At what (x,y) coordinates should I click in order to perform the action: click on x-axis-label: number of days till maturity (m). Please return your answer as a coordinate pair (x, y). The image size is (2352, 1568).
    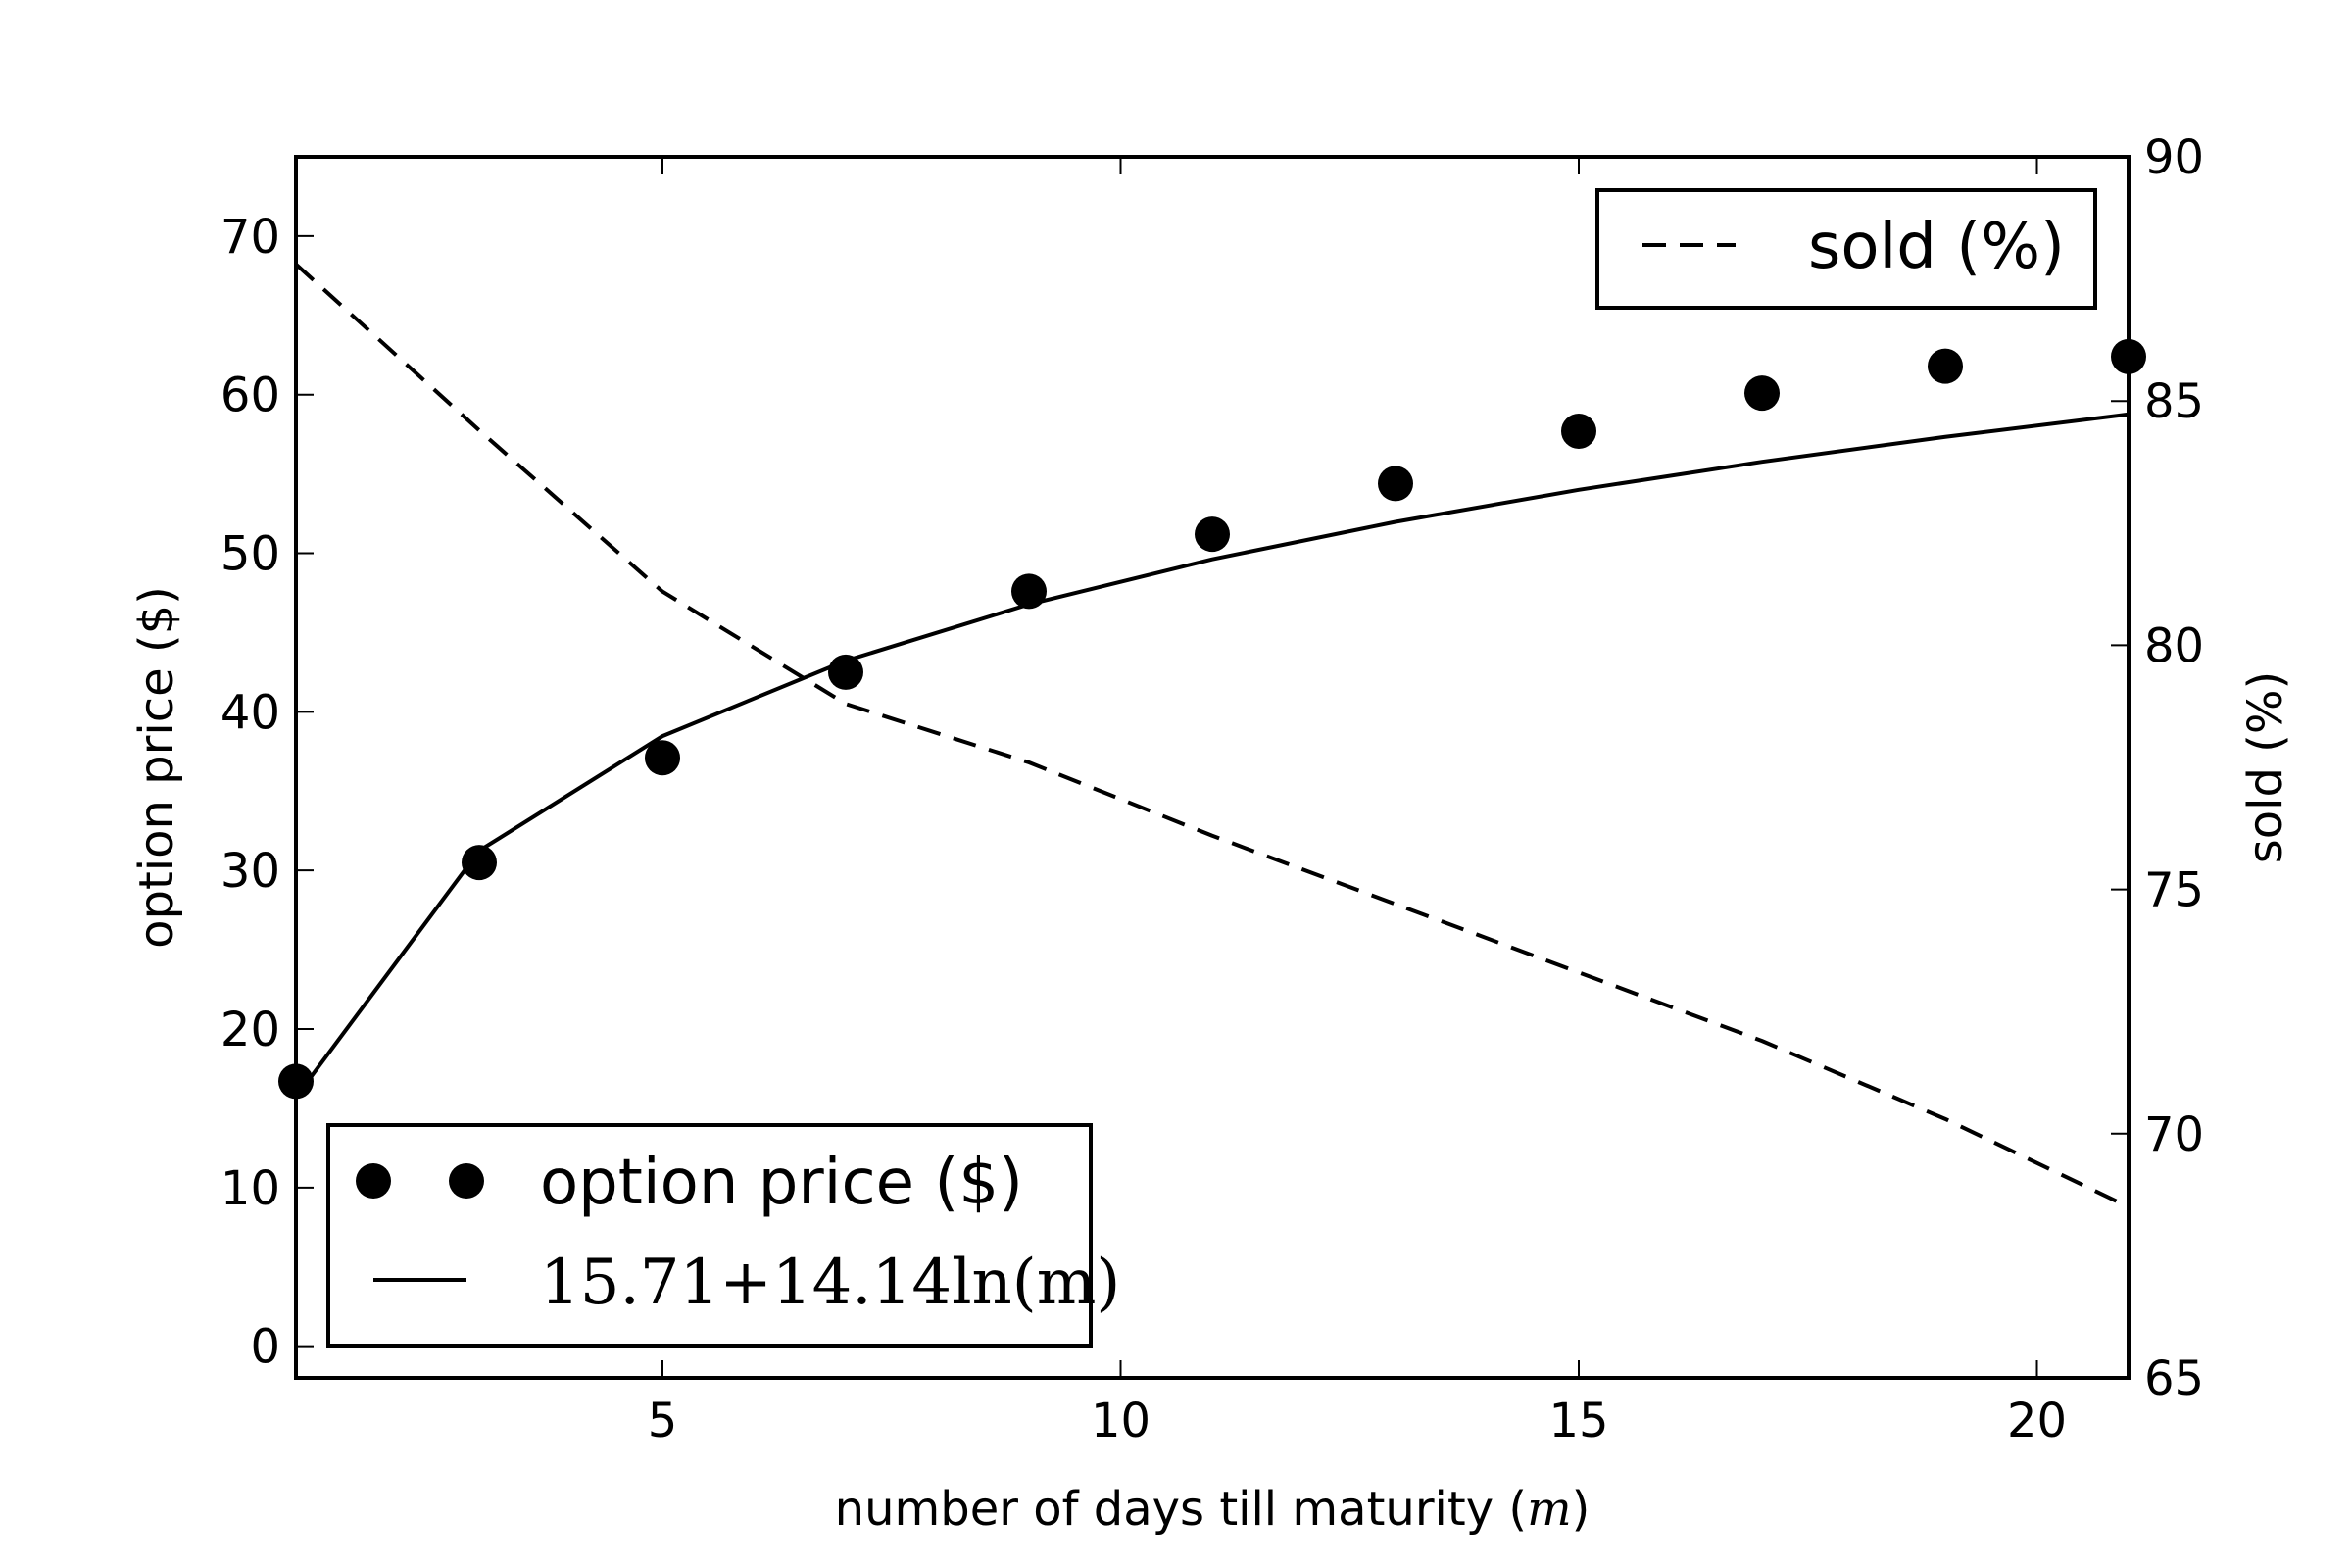
    Looking at the image, I should click on (1213, 1509).